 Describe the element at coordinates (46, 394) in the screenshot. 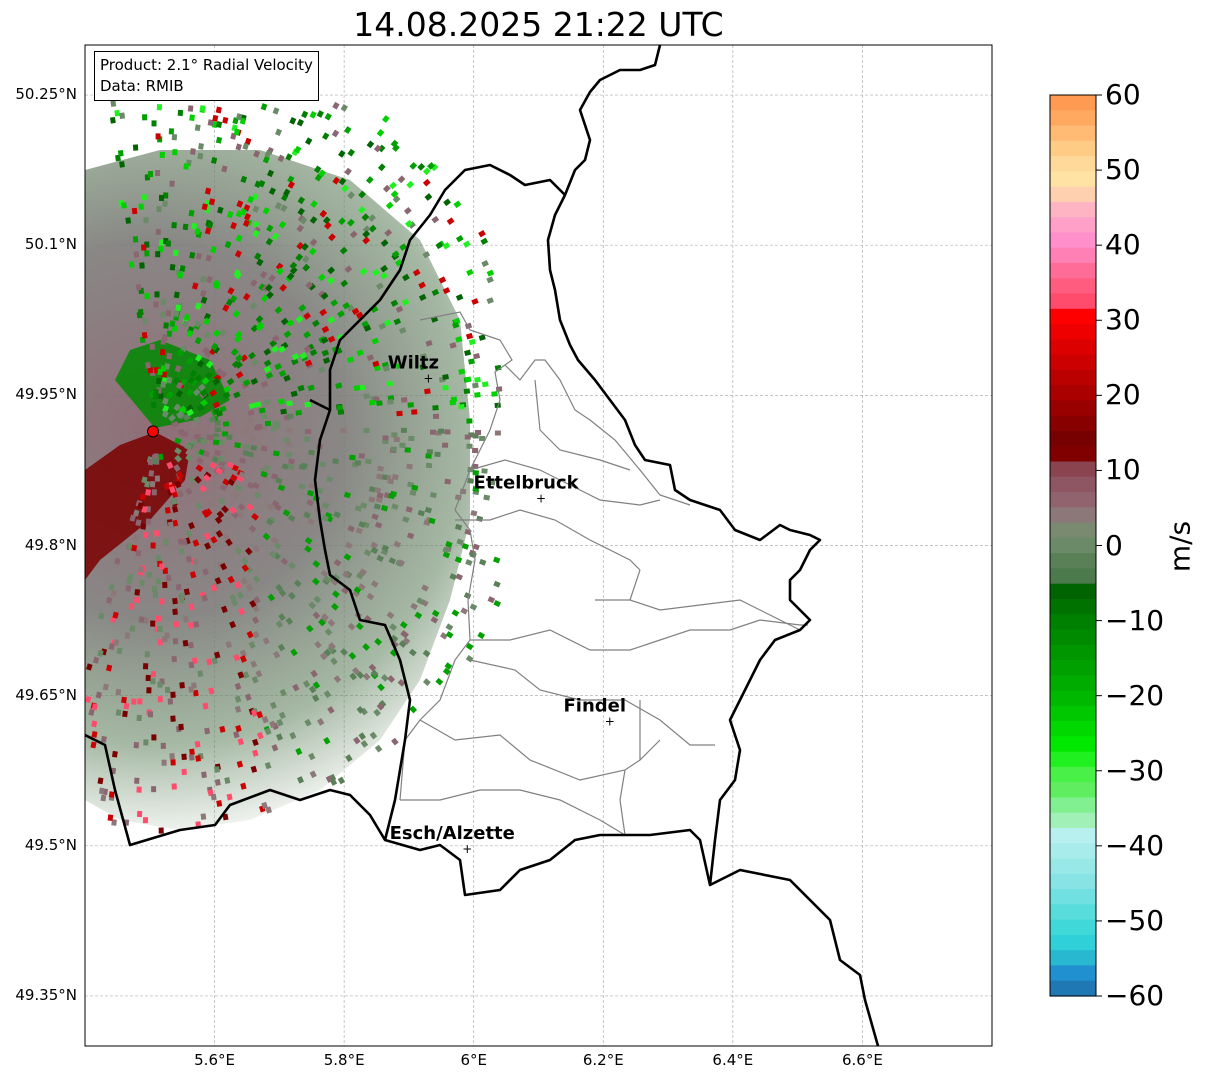

I see `lat-tick-label: 49.95°N` at that location.